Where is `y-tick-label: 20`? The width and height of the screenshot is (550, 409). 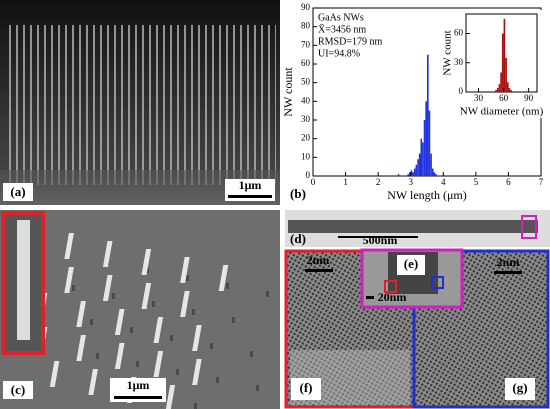 y-tick-label: 20 is located at coordinates (306, 138).